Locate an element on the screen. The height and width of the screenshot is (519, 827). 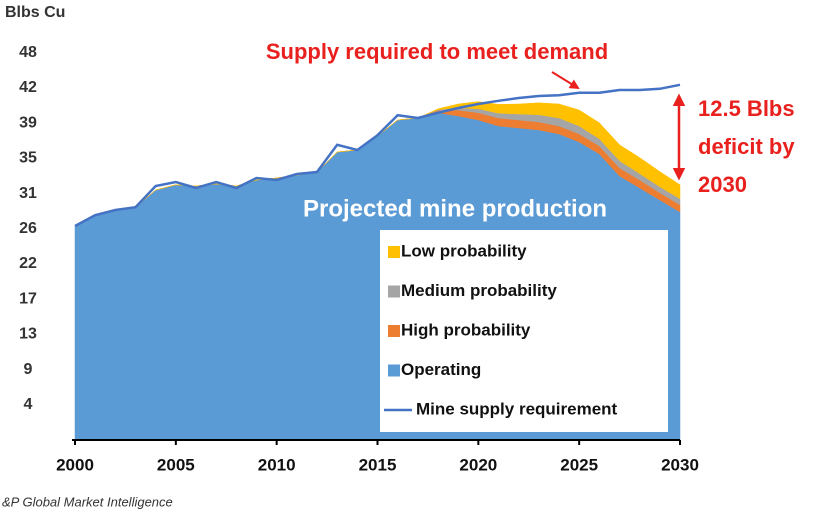
y-tick-label: 48 is located at coordinates (28, 52).